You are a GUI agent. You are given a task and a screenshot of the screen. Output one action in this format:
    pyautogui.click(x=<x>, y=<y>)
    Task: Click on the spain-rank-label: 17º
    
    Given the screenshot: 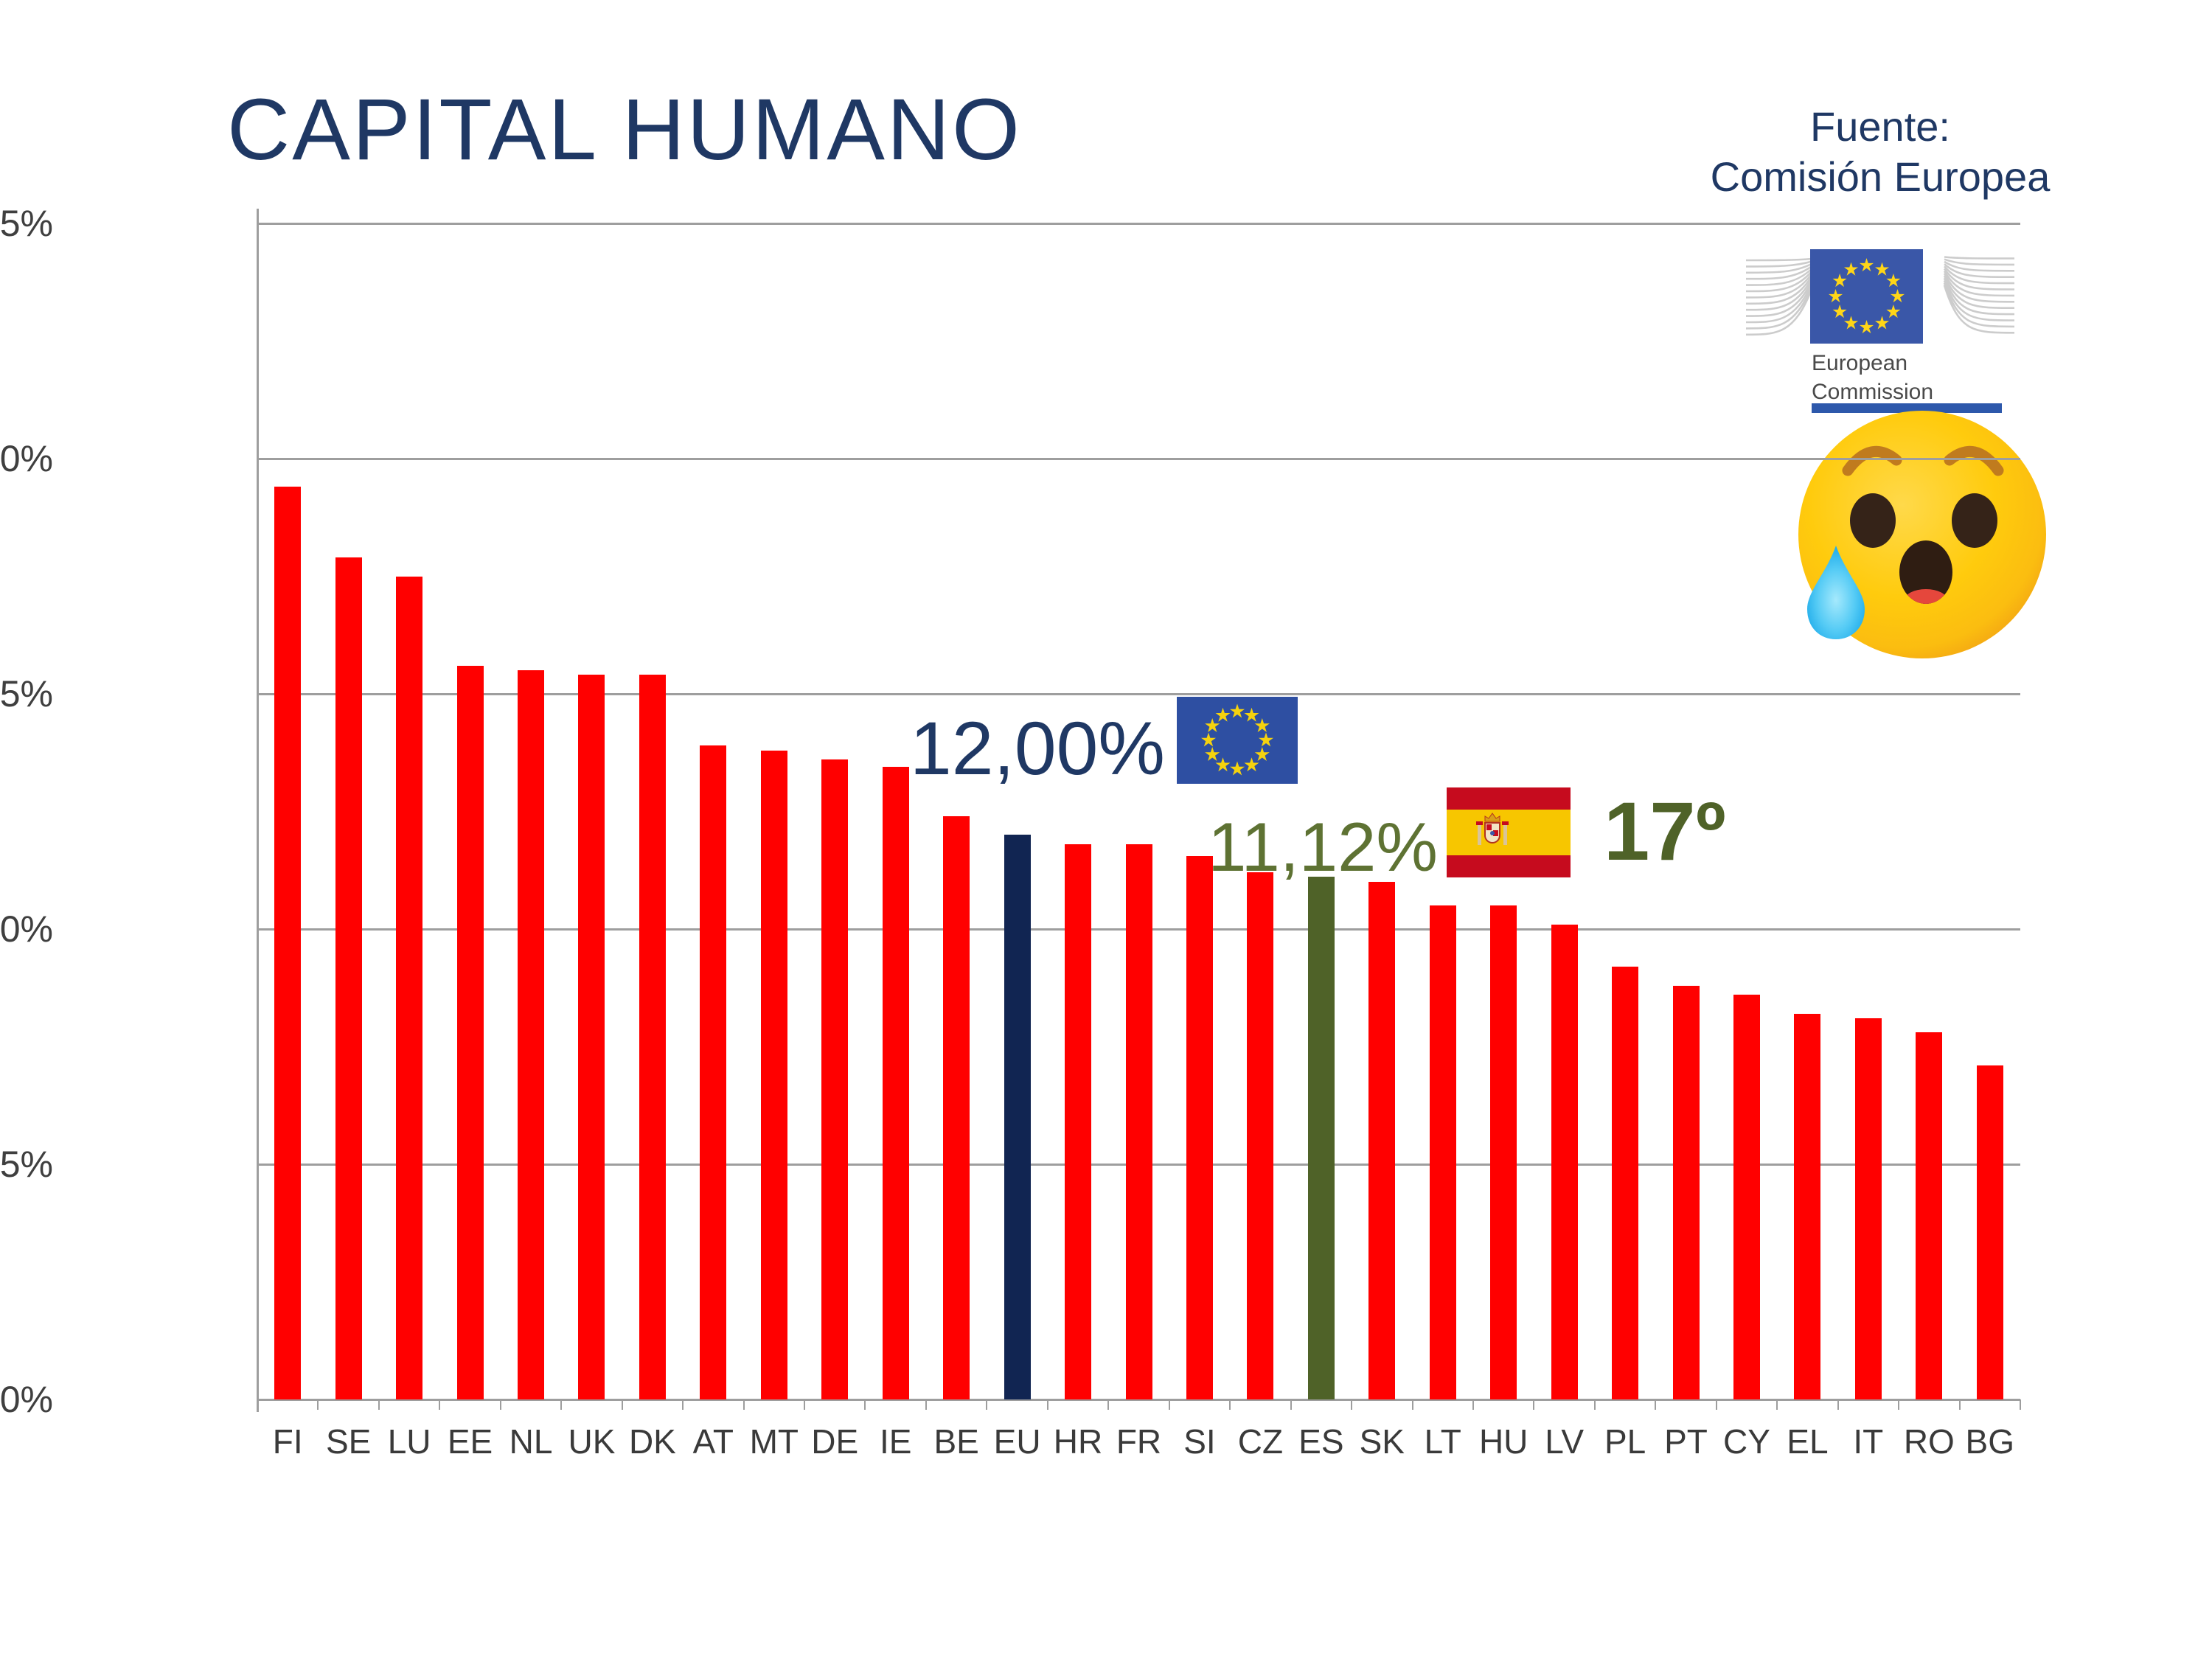 What is the action you would take?
    pyautogui.click(x=1665, y=831)
    